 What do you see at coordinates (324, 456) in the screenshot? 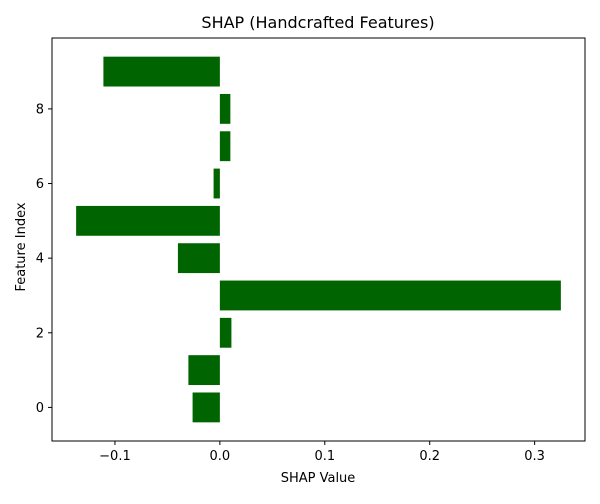
I see `x-tick-label: 0.1` at bounding box center [324, 456].